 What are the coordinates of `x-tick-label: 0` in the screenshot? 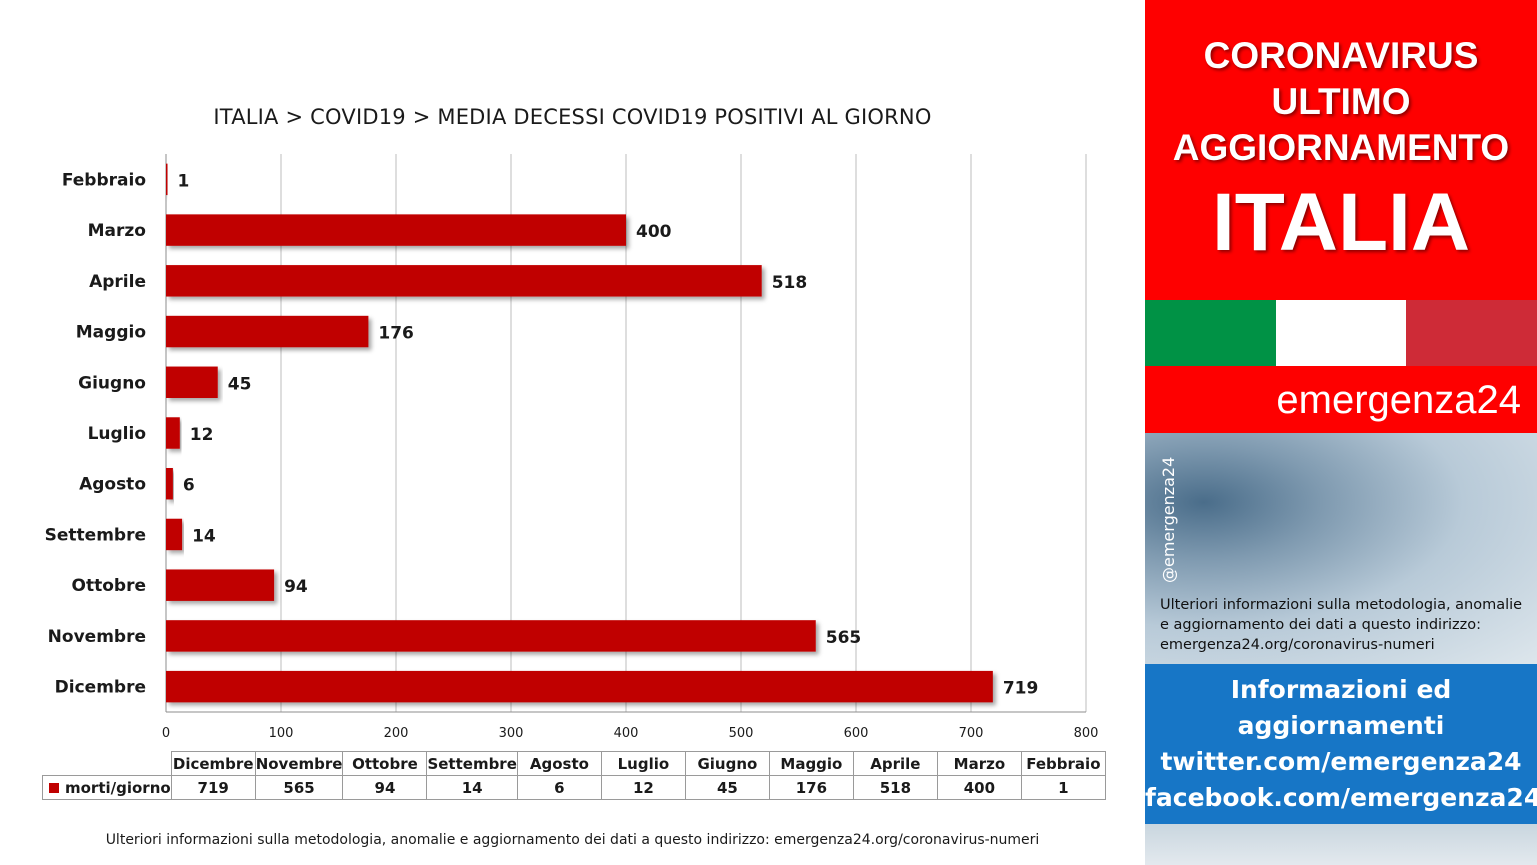 It's located at (166, 733).